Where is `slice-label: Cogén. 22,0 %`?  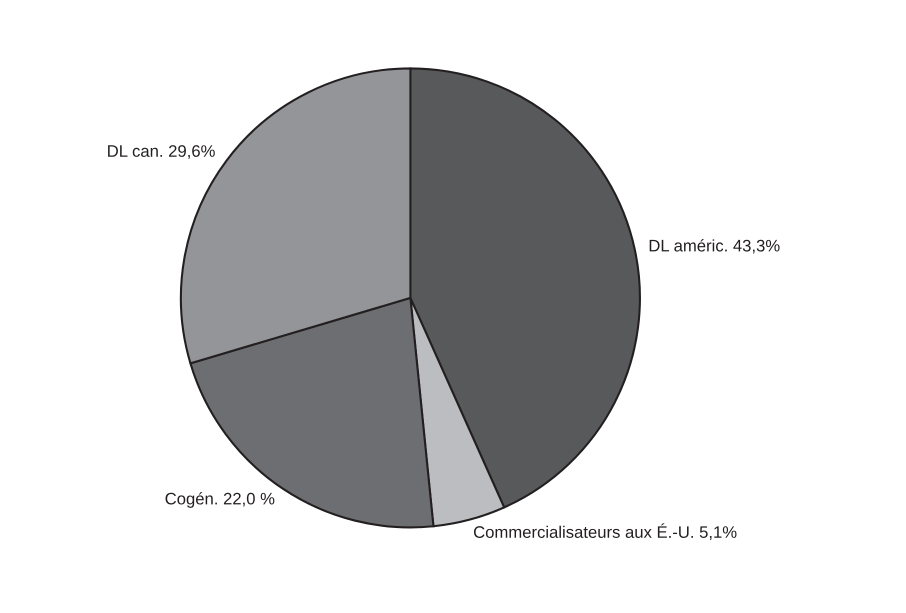 slice-label: Cogén. 22,0 % is located at coordinates (220, 500).